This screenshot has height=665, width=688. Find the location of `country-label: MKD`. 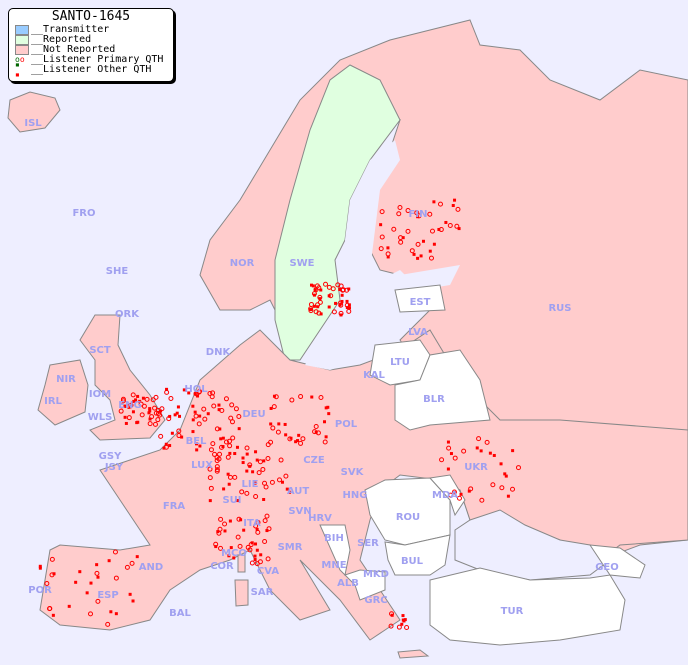

country-label: MKD is located at coordinates (376, 574).